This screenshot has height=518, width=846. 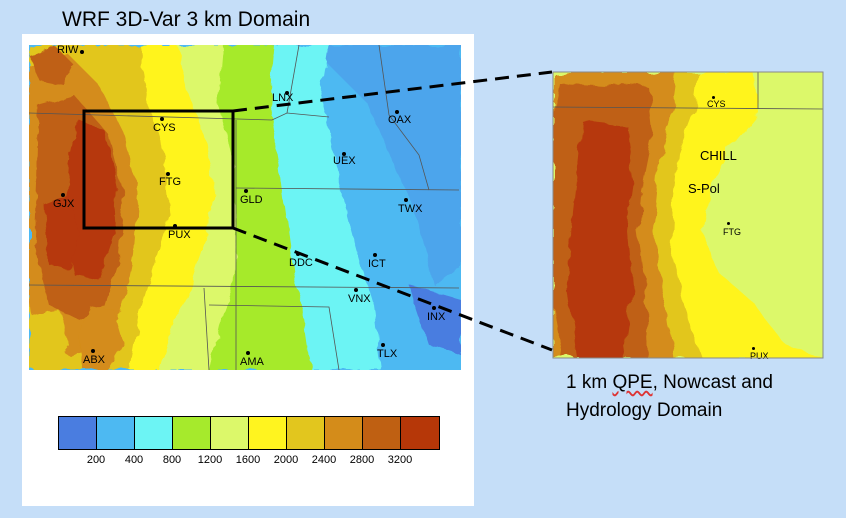 What do you see at coordinates (410, 209) in the screenshot?
I see `station-label-twx: TWX` at bounding box center [410, 209].